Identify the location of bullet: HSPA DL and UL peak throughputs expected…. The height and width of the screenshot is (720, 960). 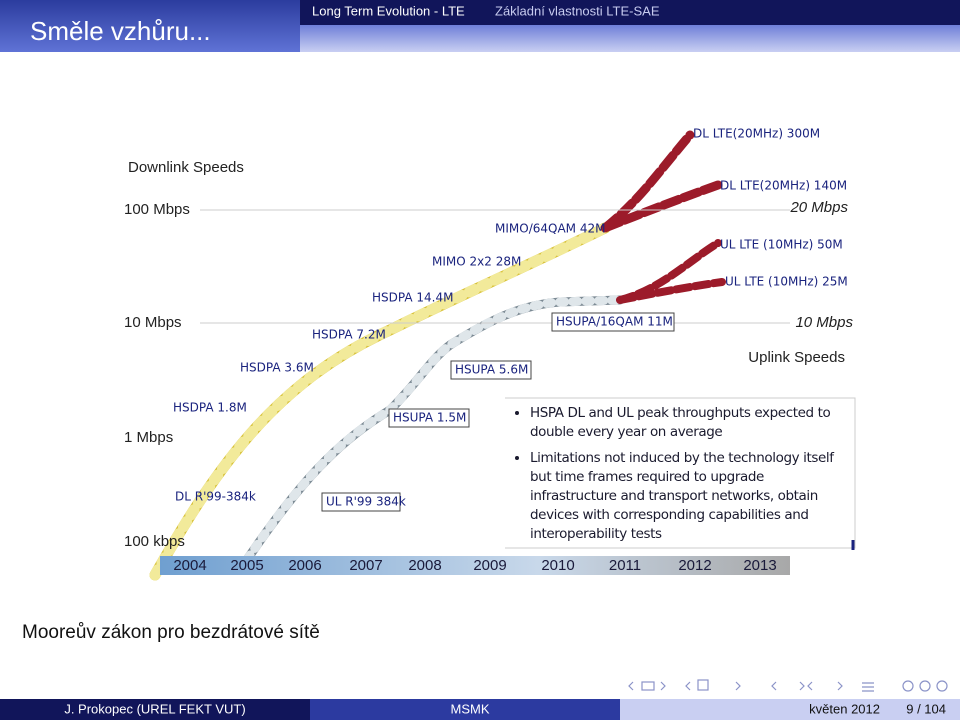
(687, 423).